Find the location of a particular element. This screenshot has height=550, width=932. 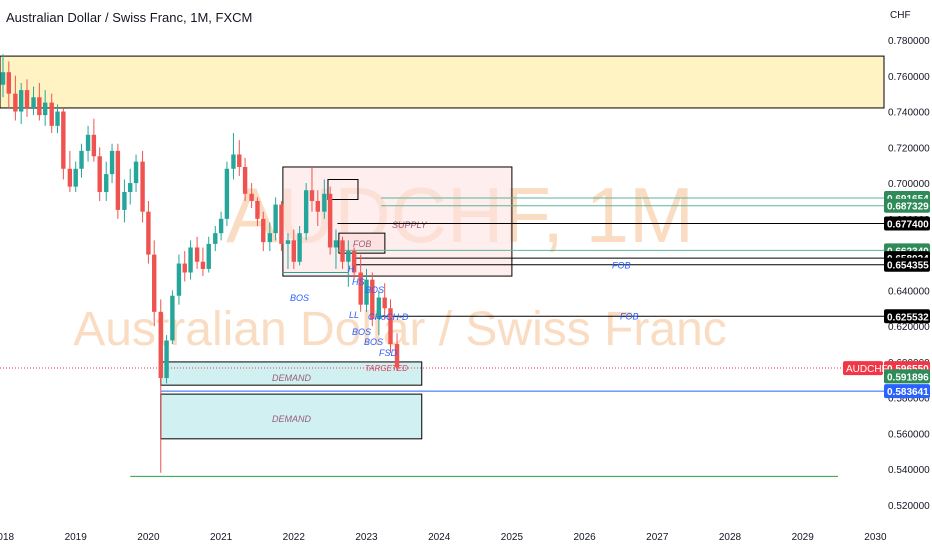

x-tick-label: 2018 is located at coordinates (7, 537).